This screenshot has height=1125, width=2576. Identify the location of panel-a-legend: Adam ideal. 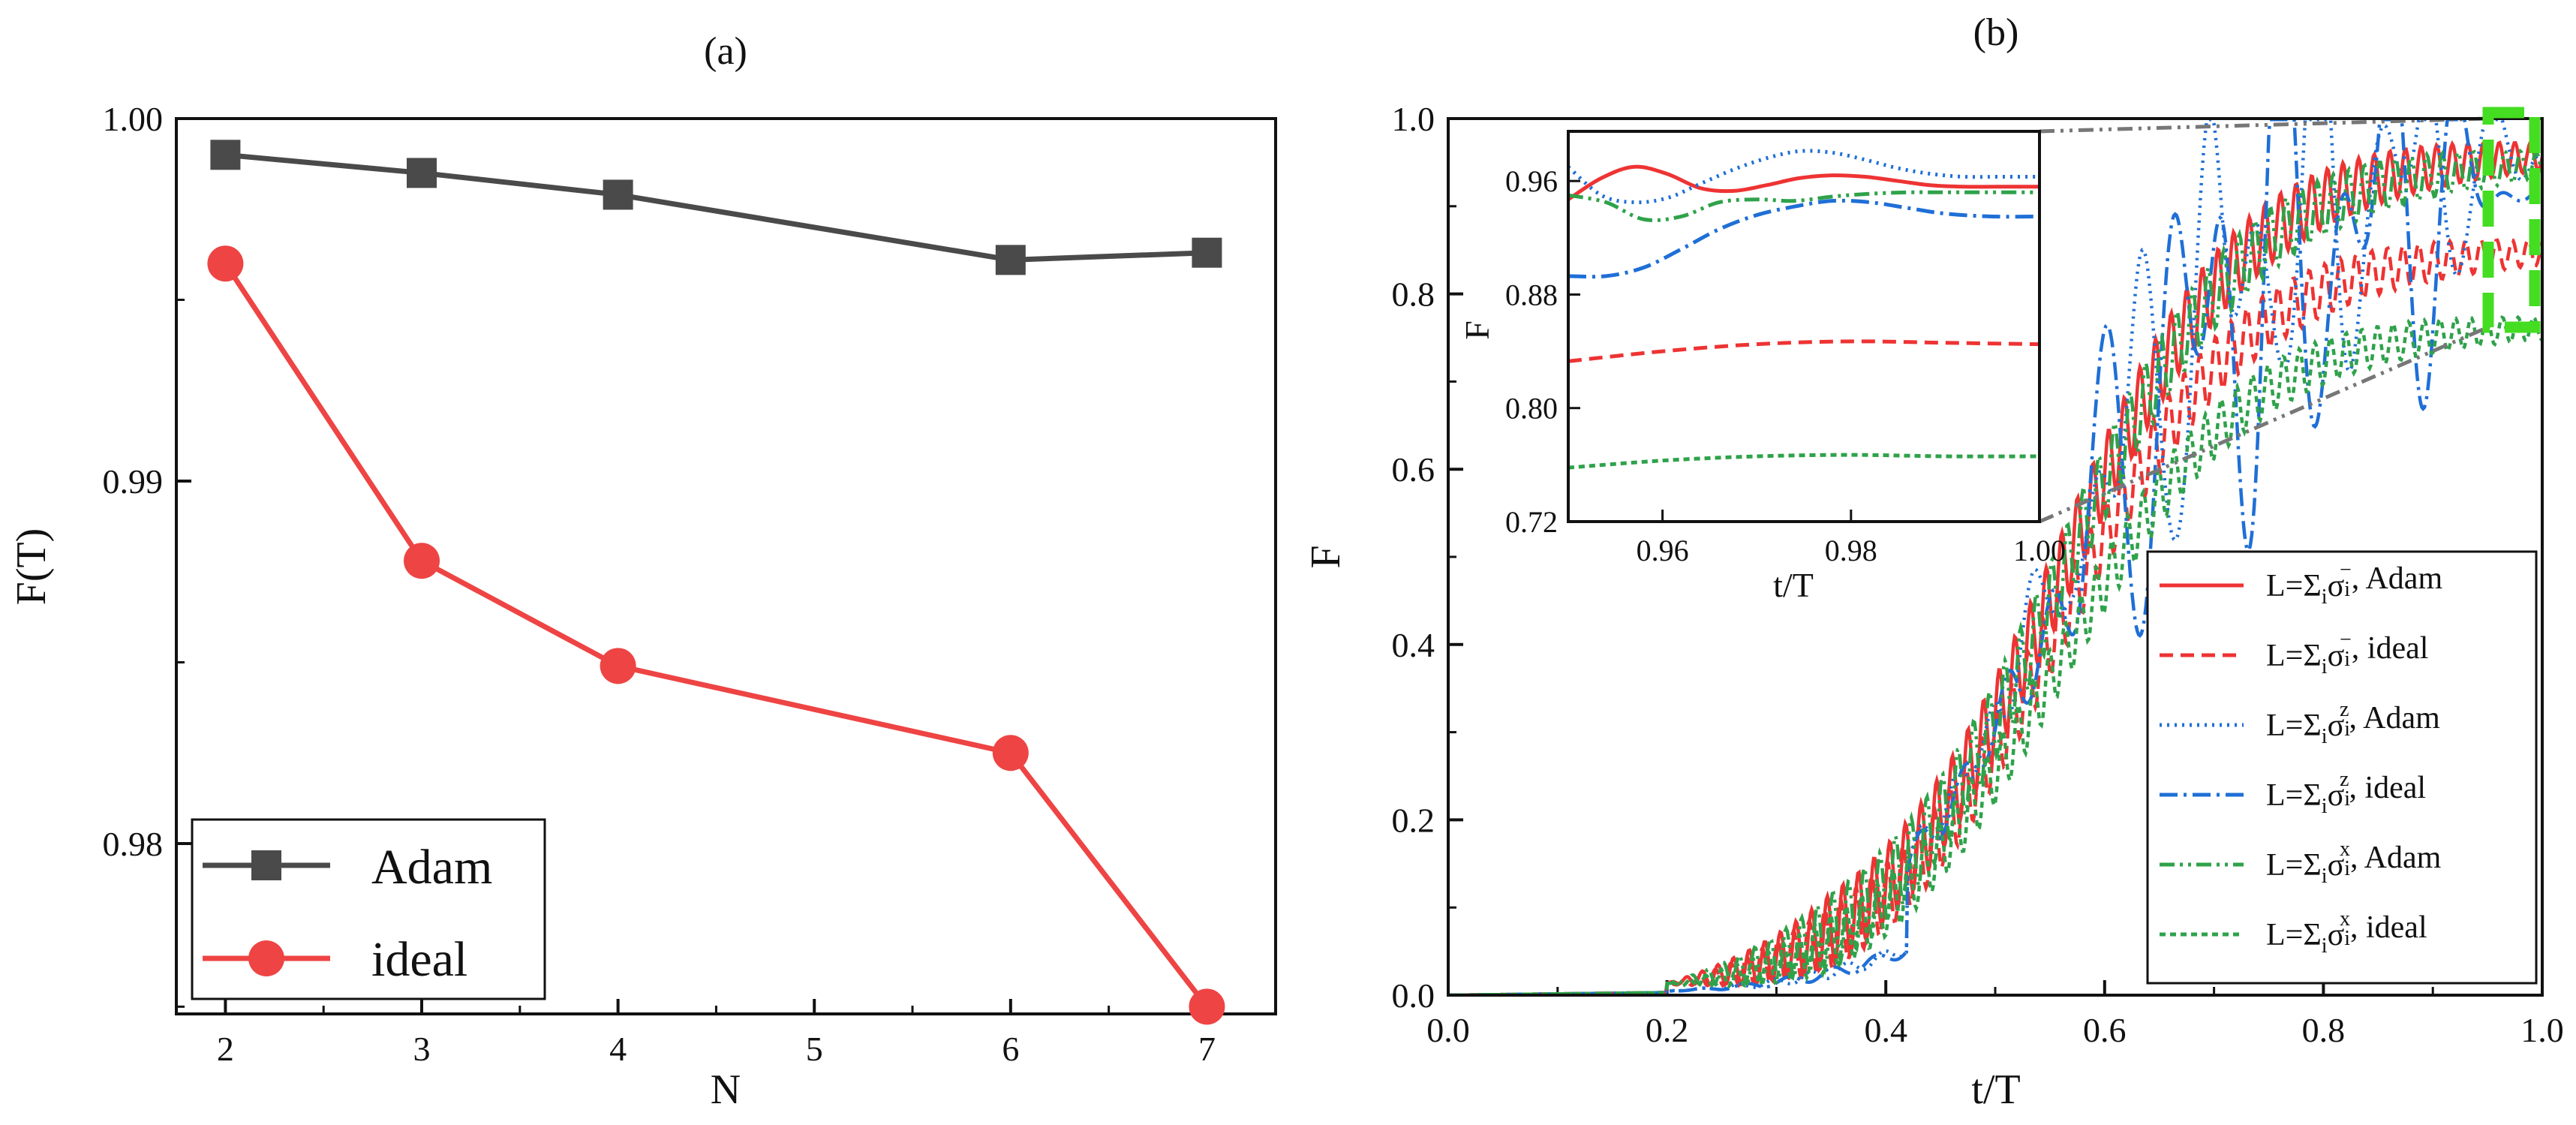
(368, 909).